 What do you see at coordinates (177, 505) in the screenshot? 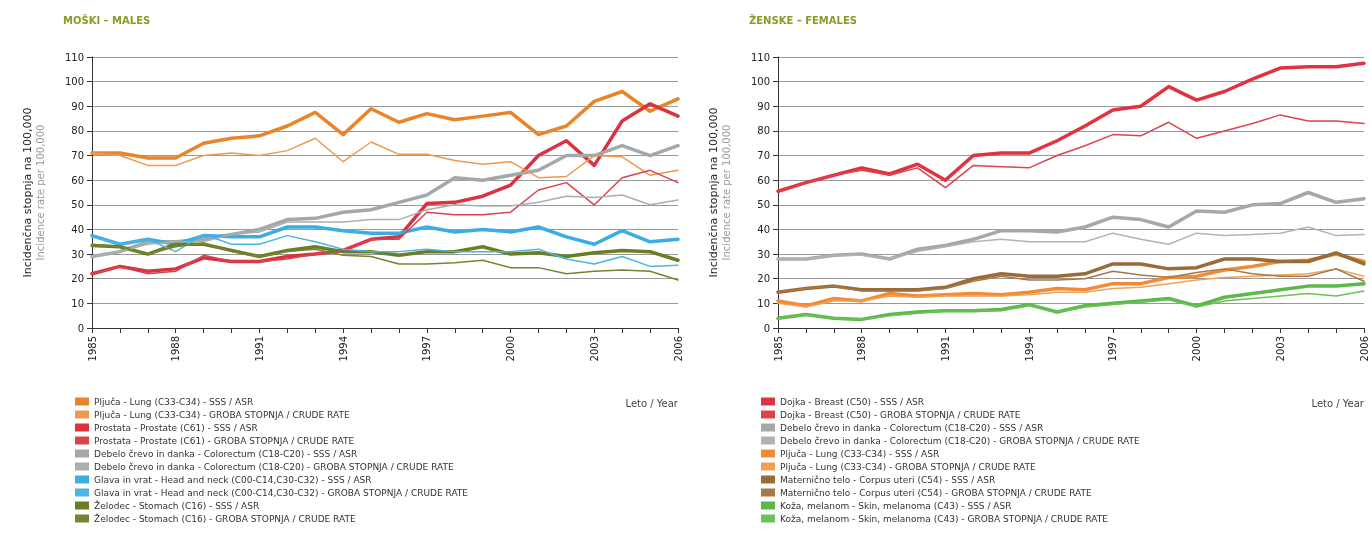
I see `legend-label: Želodec - Stomach (C16) - SSS / ASR` at bounding box center [177, 505].